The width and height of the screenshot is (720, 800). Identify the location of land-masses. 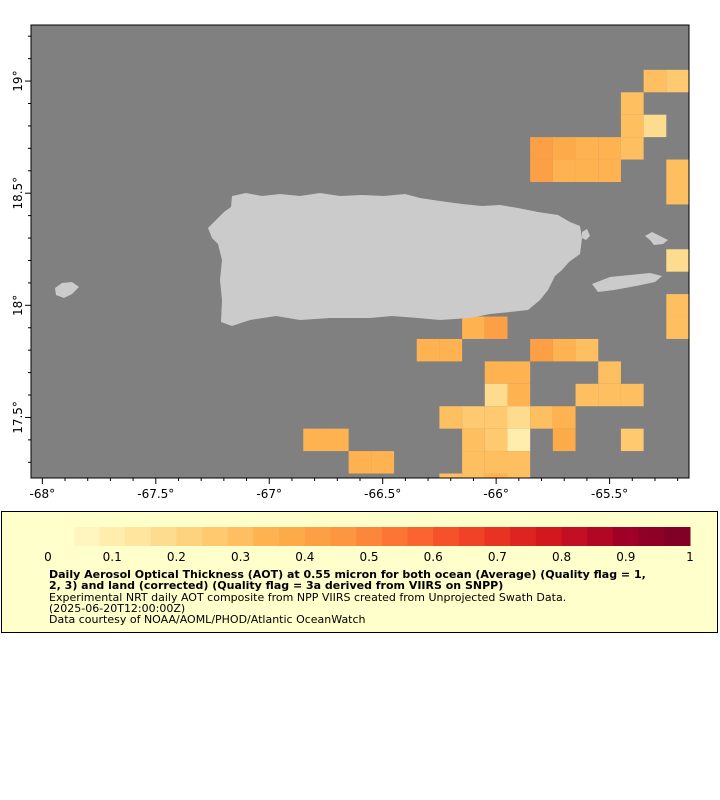
(361, 259).